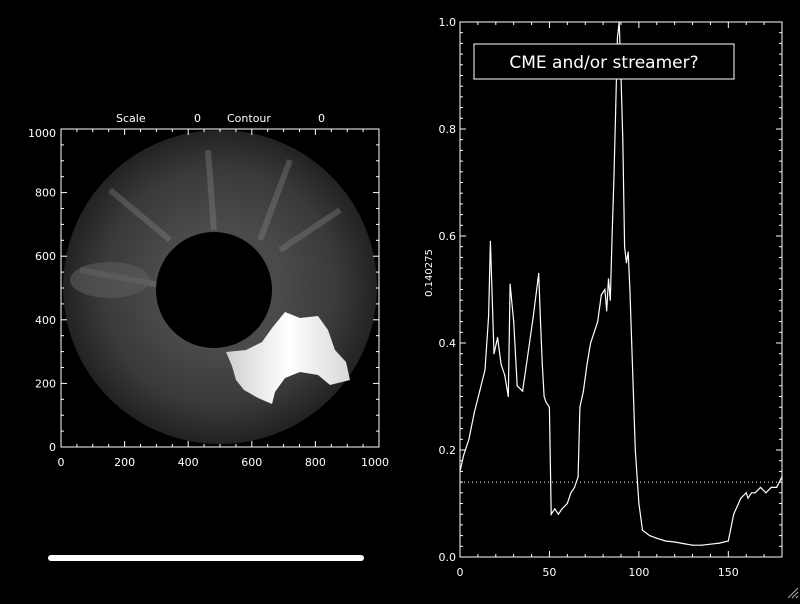 This screenshot has height=604, width=800. Describe the element at coordinates (251, 462) in the screenshot. I see `image-x-tick-600: 600` at that location.